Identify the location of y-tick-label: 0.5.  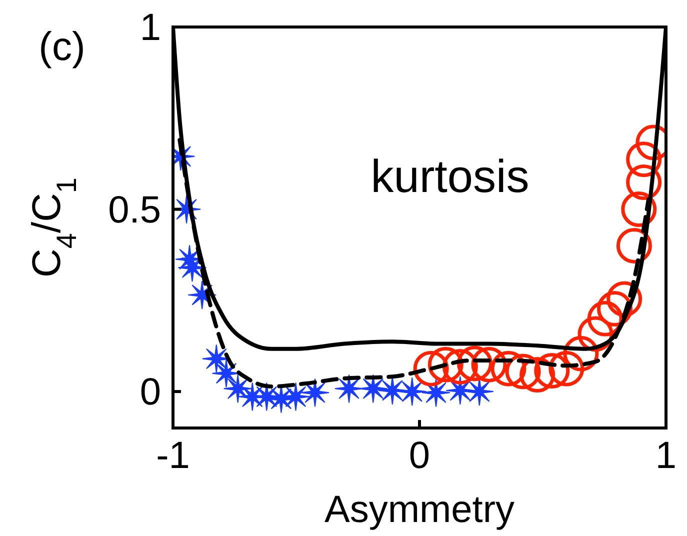
(134, 210).